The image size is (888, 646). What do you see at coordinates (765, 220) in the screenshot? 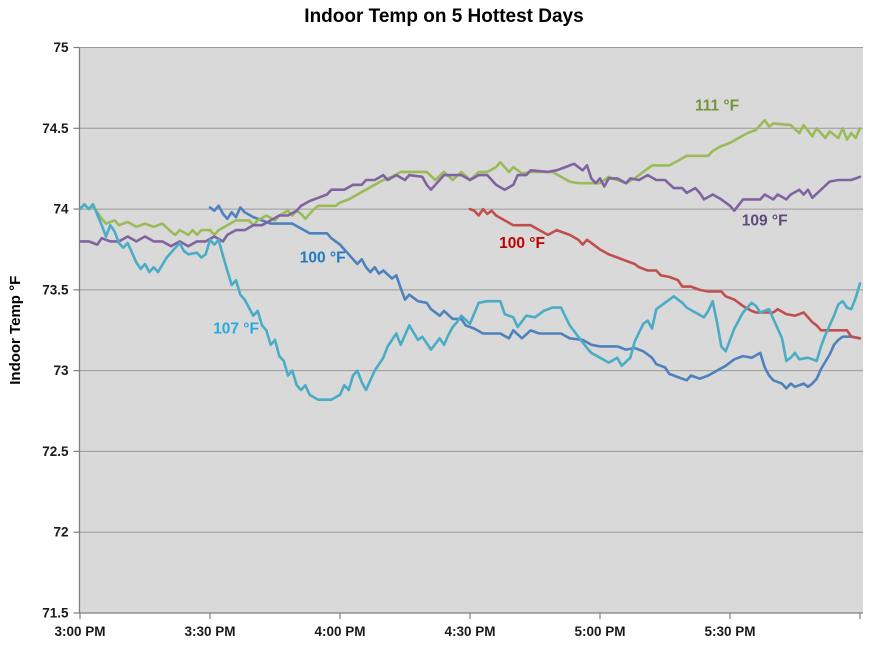
I see `series-label: 109 °F` at bounding box center [765, 220].